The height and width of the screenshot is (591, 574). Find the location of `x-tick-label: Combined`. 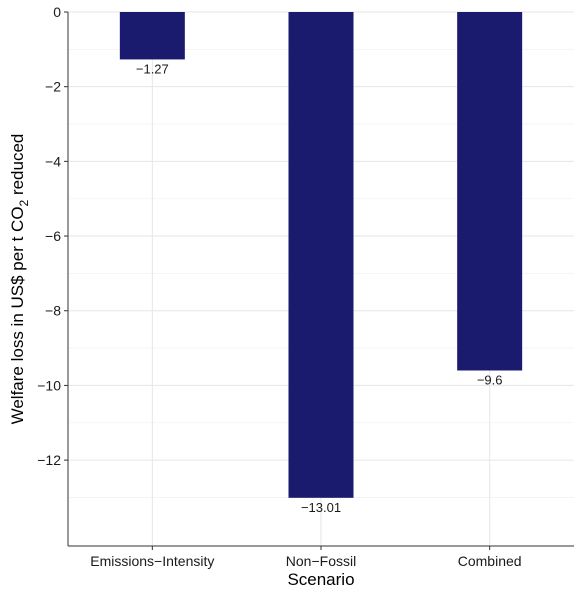

x-tick-label: Combined is located at coordinates (490, 561).